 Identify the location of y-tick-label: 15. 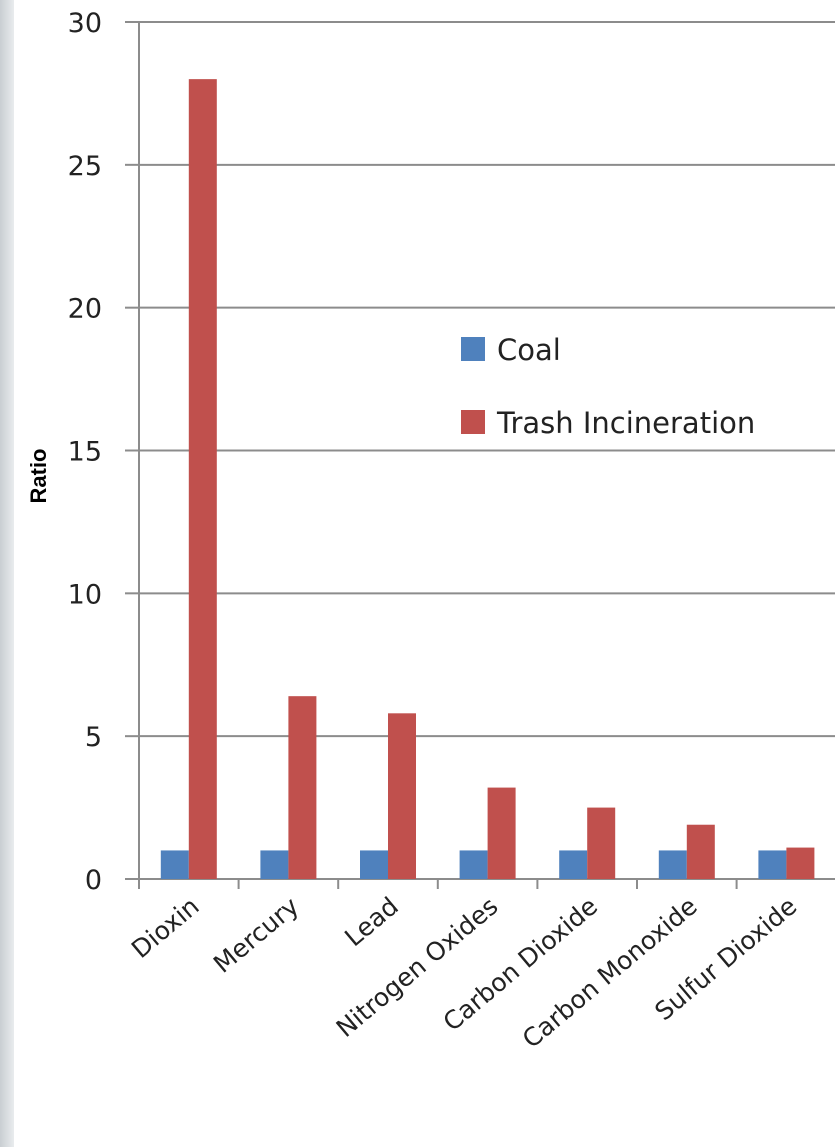
(85, 452).